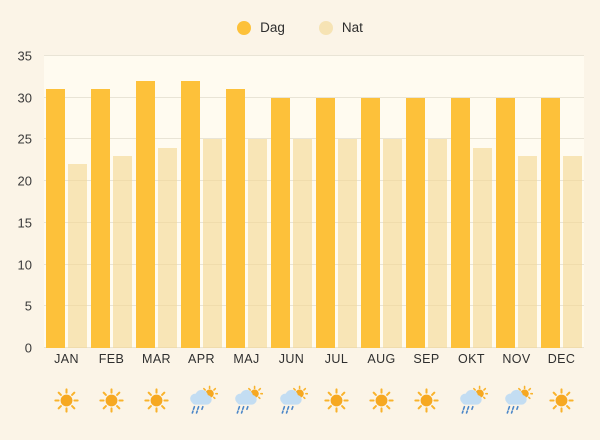 This screenshot has height=440, width=600. I want to click on bar-nat-nov, so click(527, 252).